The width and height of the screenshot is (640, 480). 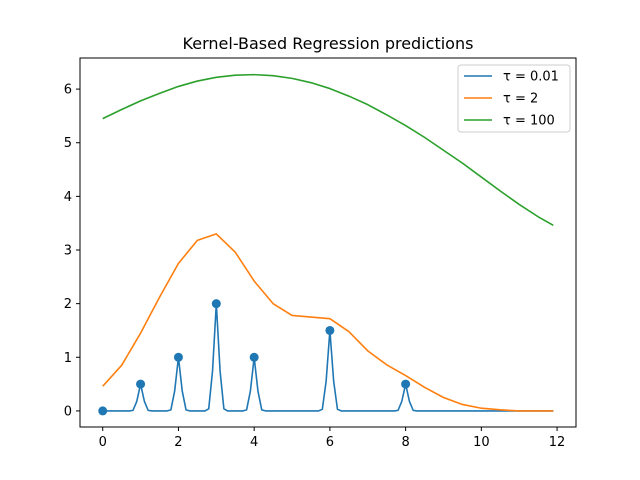 I want to click on legend-label-1: τ = 0.01, so click(x=531, y=77).